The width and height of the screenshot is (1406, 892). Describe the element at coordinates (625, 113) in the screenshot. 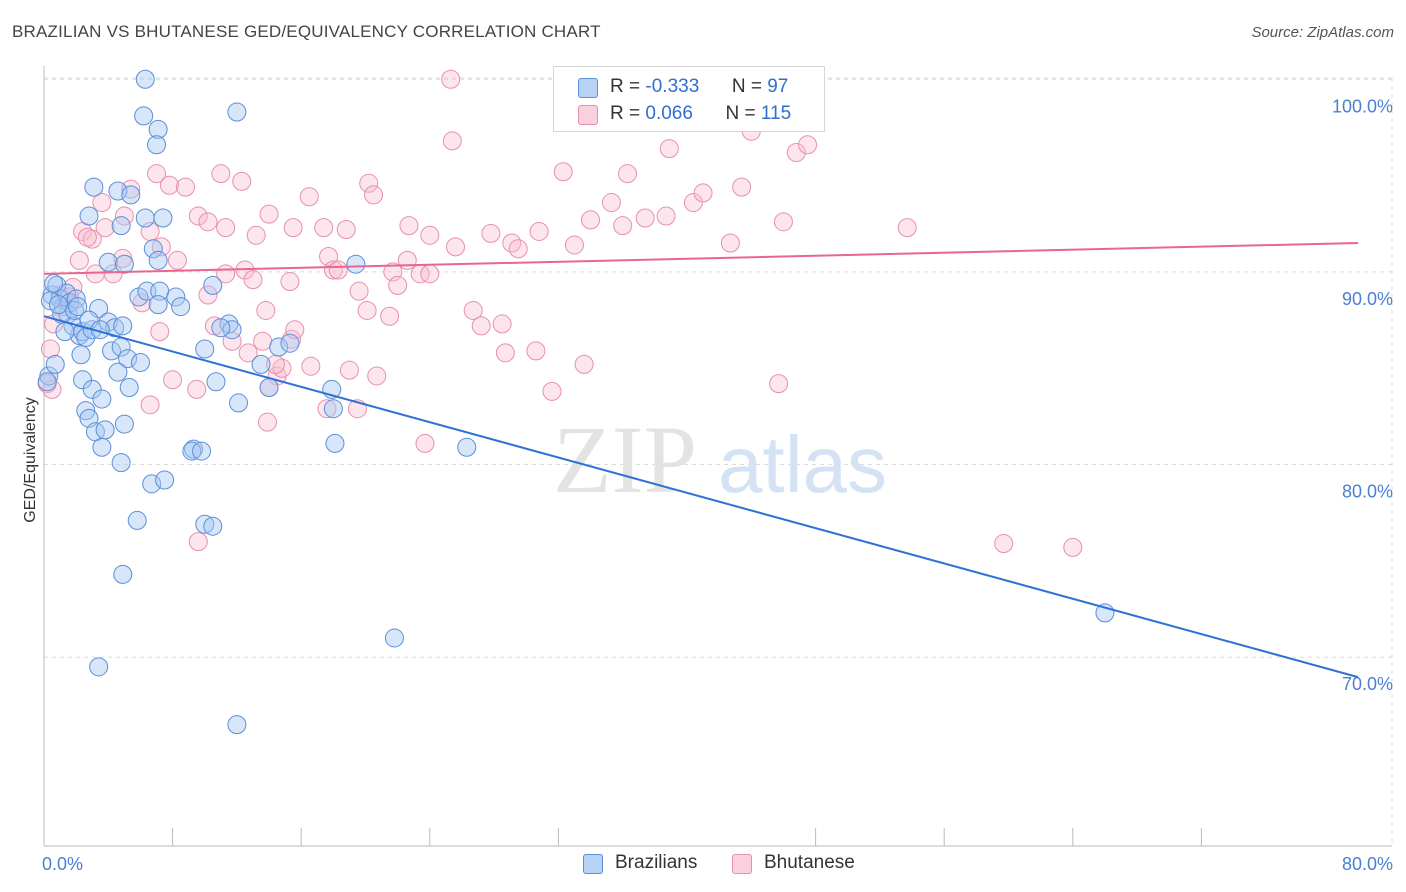

I see `legend-r-label: R =` at that location.